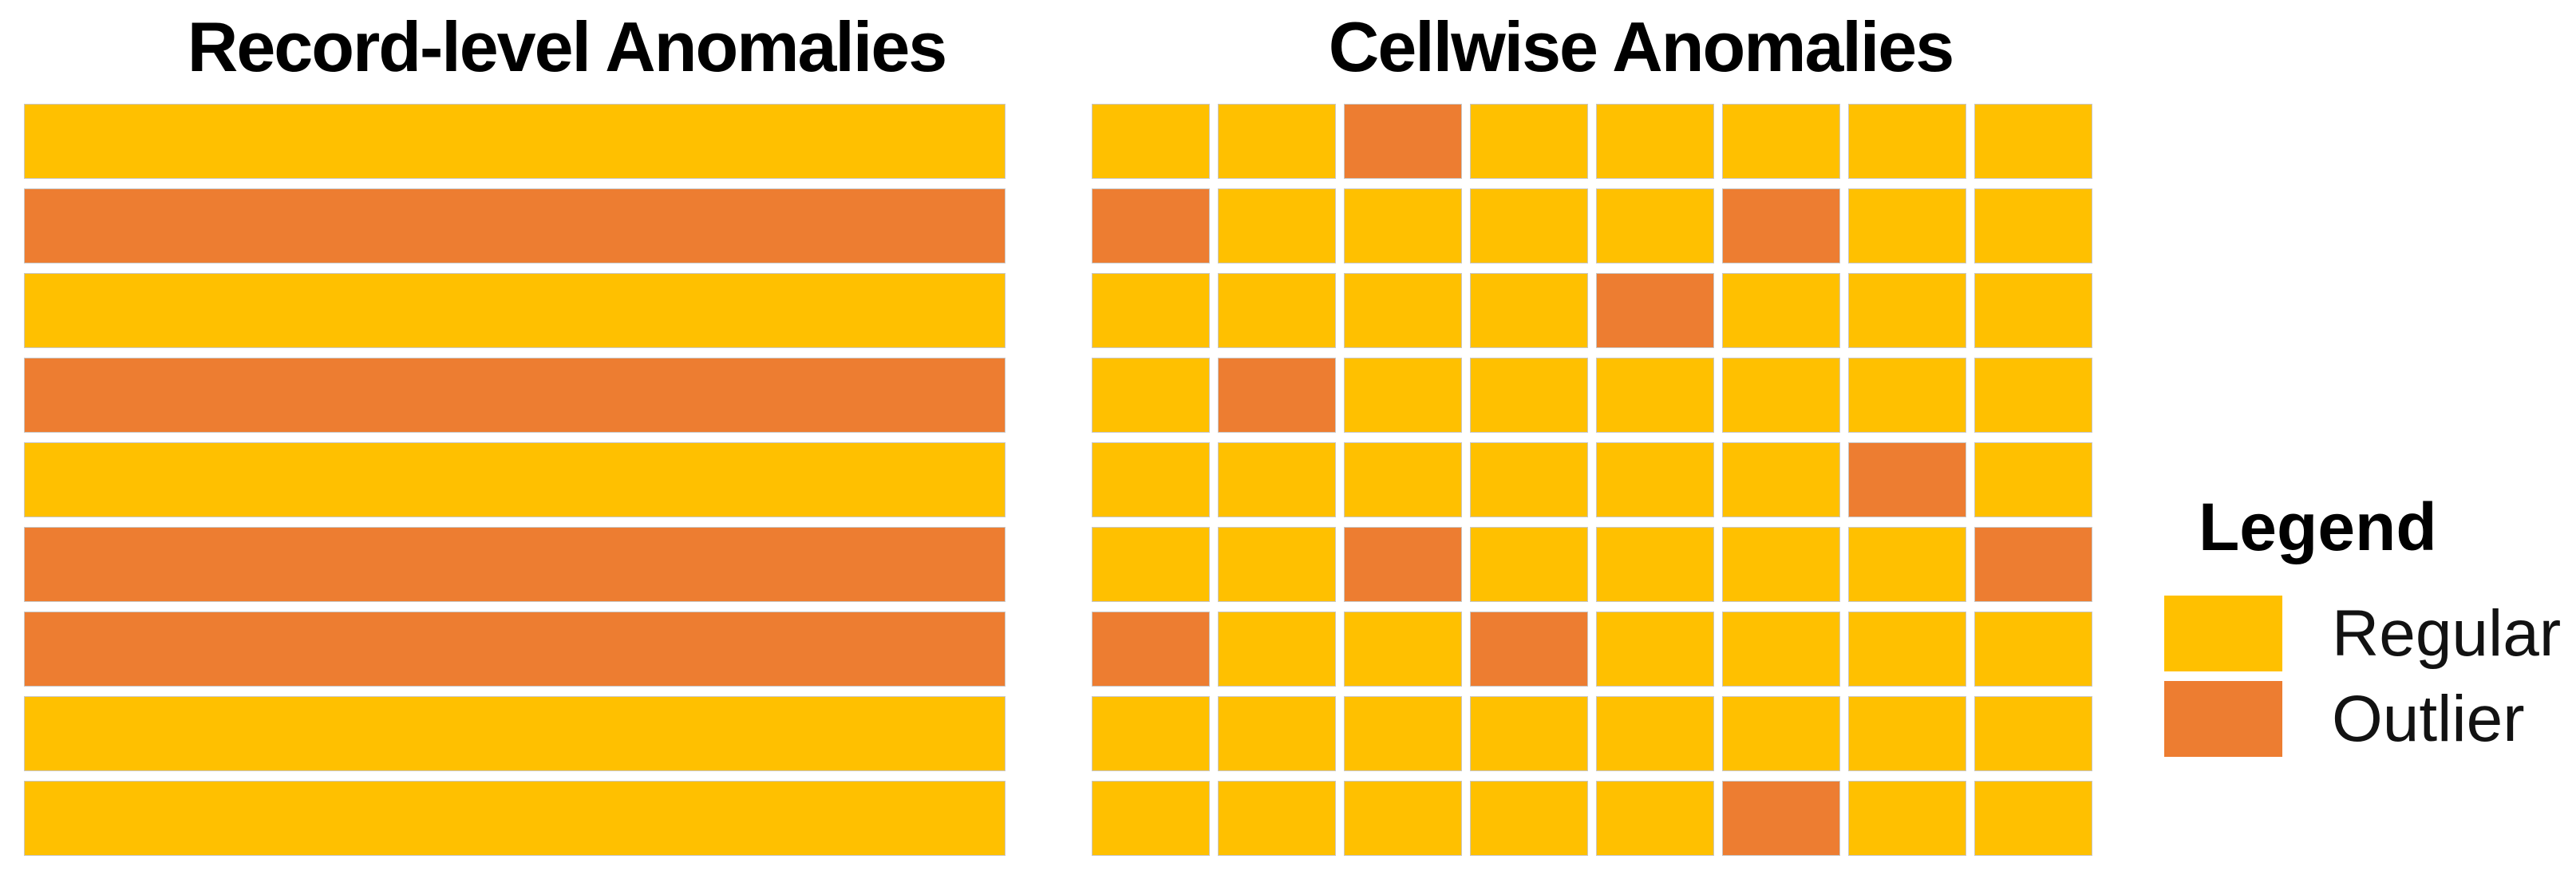 The width and height of the screenshot is (2576, 875). What do you see at coordinates (567, 47) in the screenshot?
I see `record-panel-title: Record-level Anomalies` at bounding box center [567, 47].